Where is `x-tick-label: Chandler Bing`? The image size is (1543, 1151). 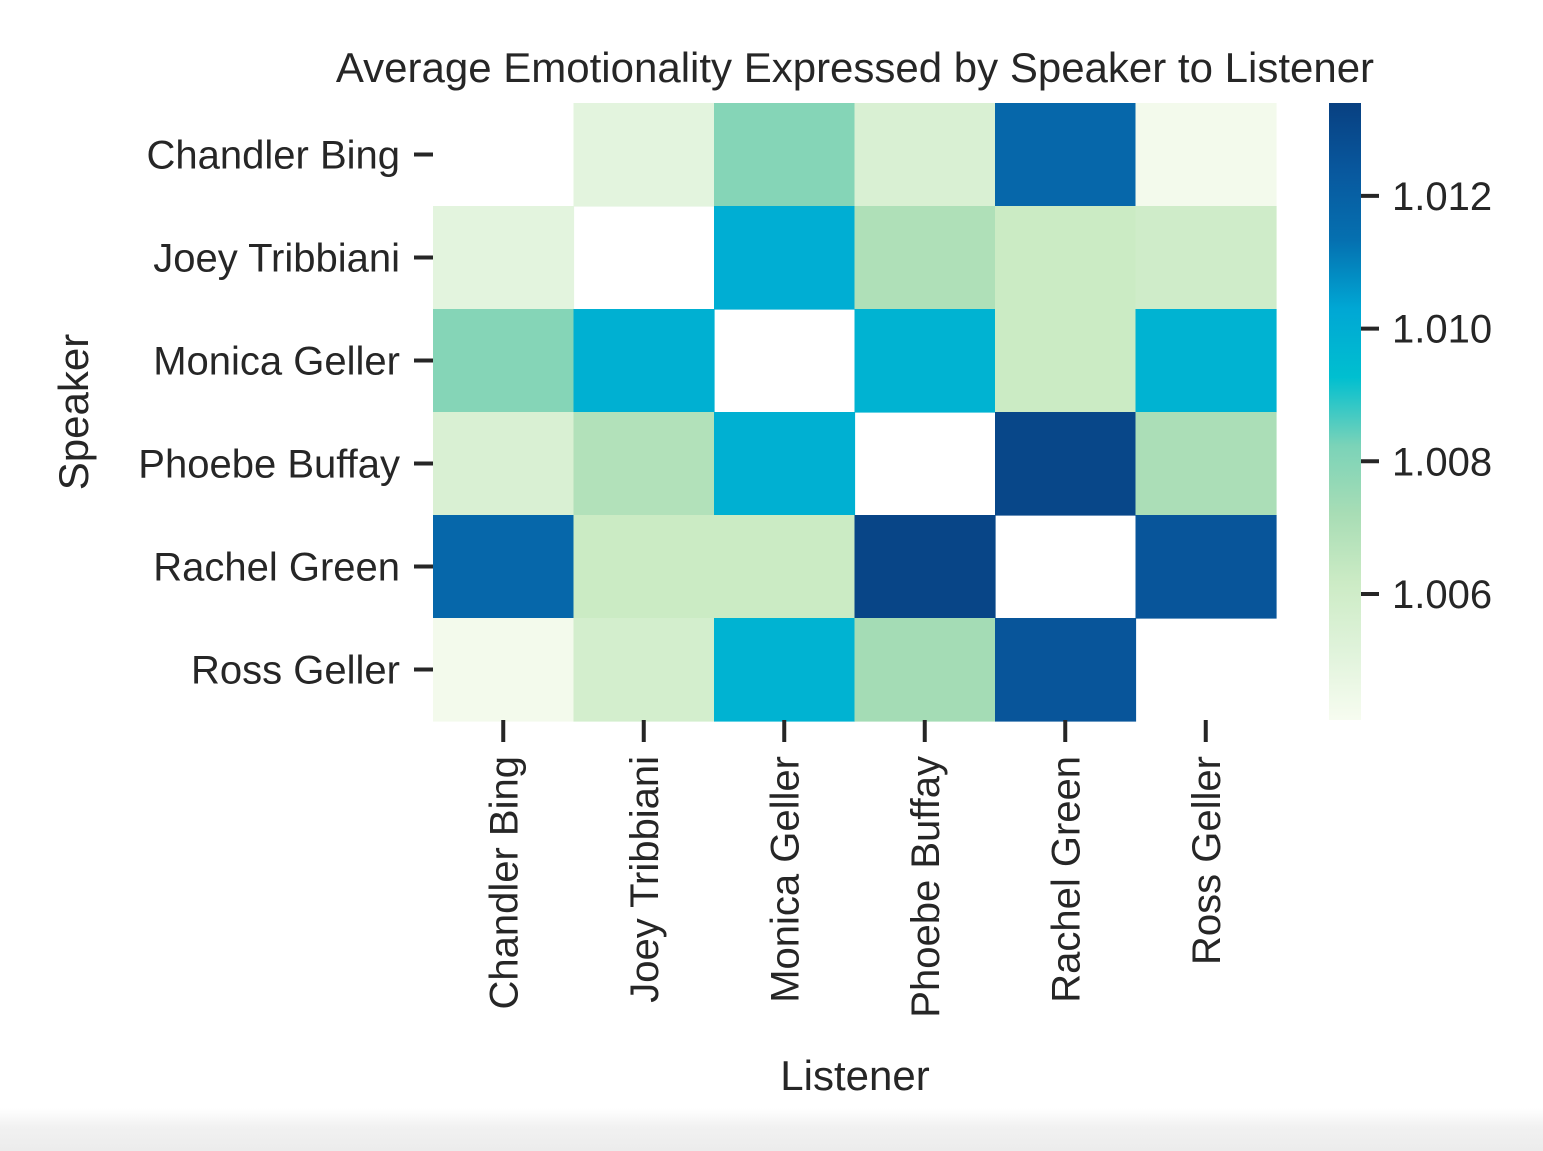 x-tick-label: Chandler Bing is located at coordinates (504, 883).